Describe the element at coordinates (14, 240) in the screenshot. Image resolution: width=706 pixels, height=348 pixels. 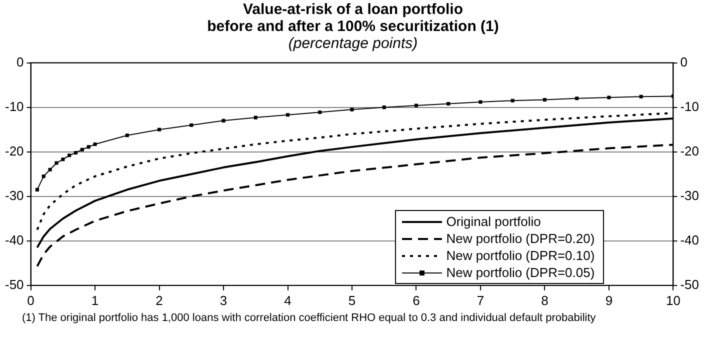
I see `y-tick-label: -40` at that location.